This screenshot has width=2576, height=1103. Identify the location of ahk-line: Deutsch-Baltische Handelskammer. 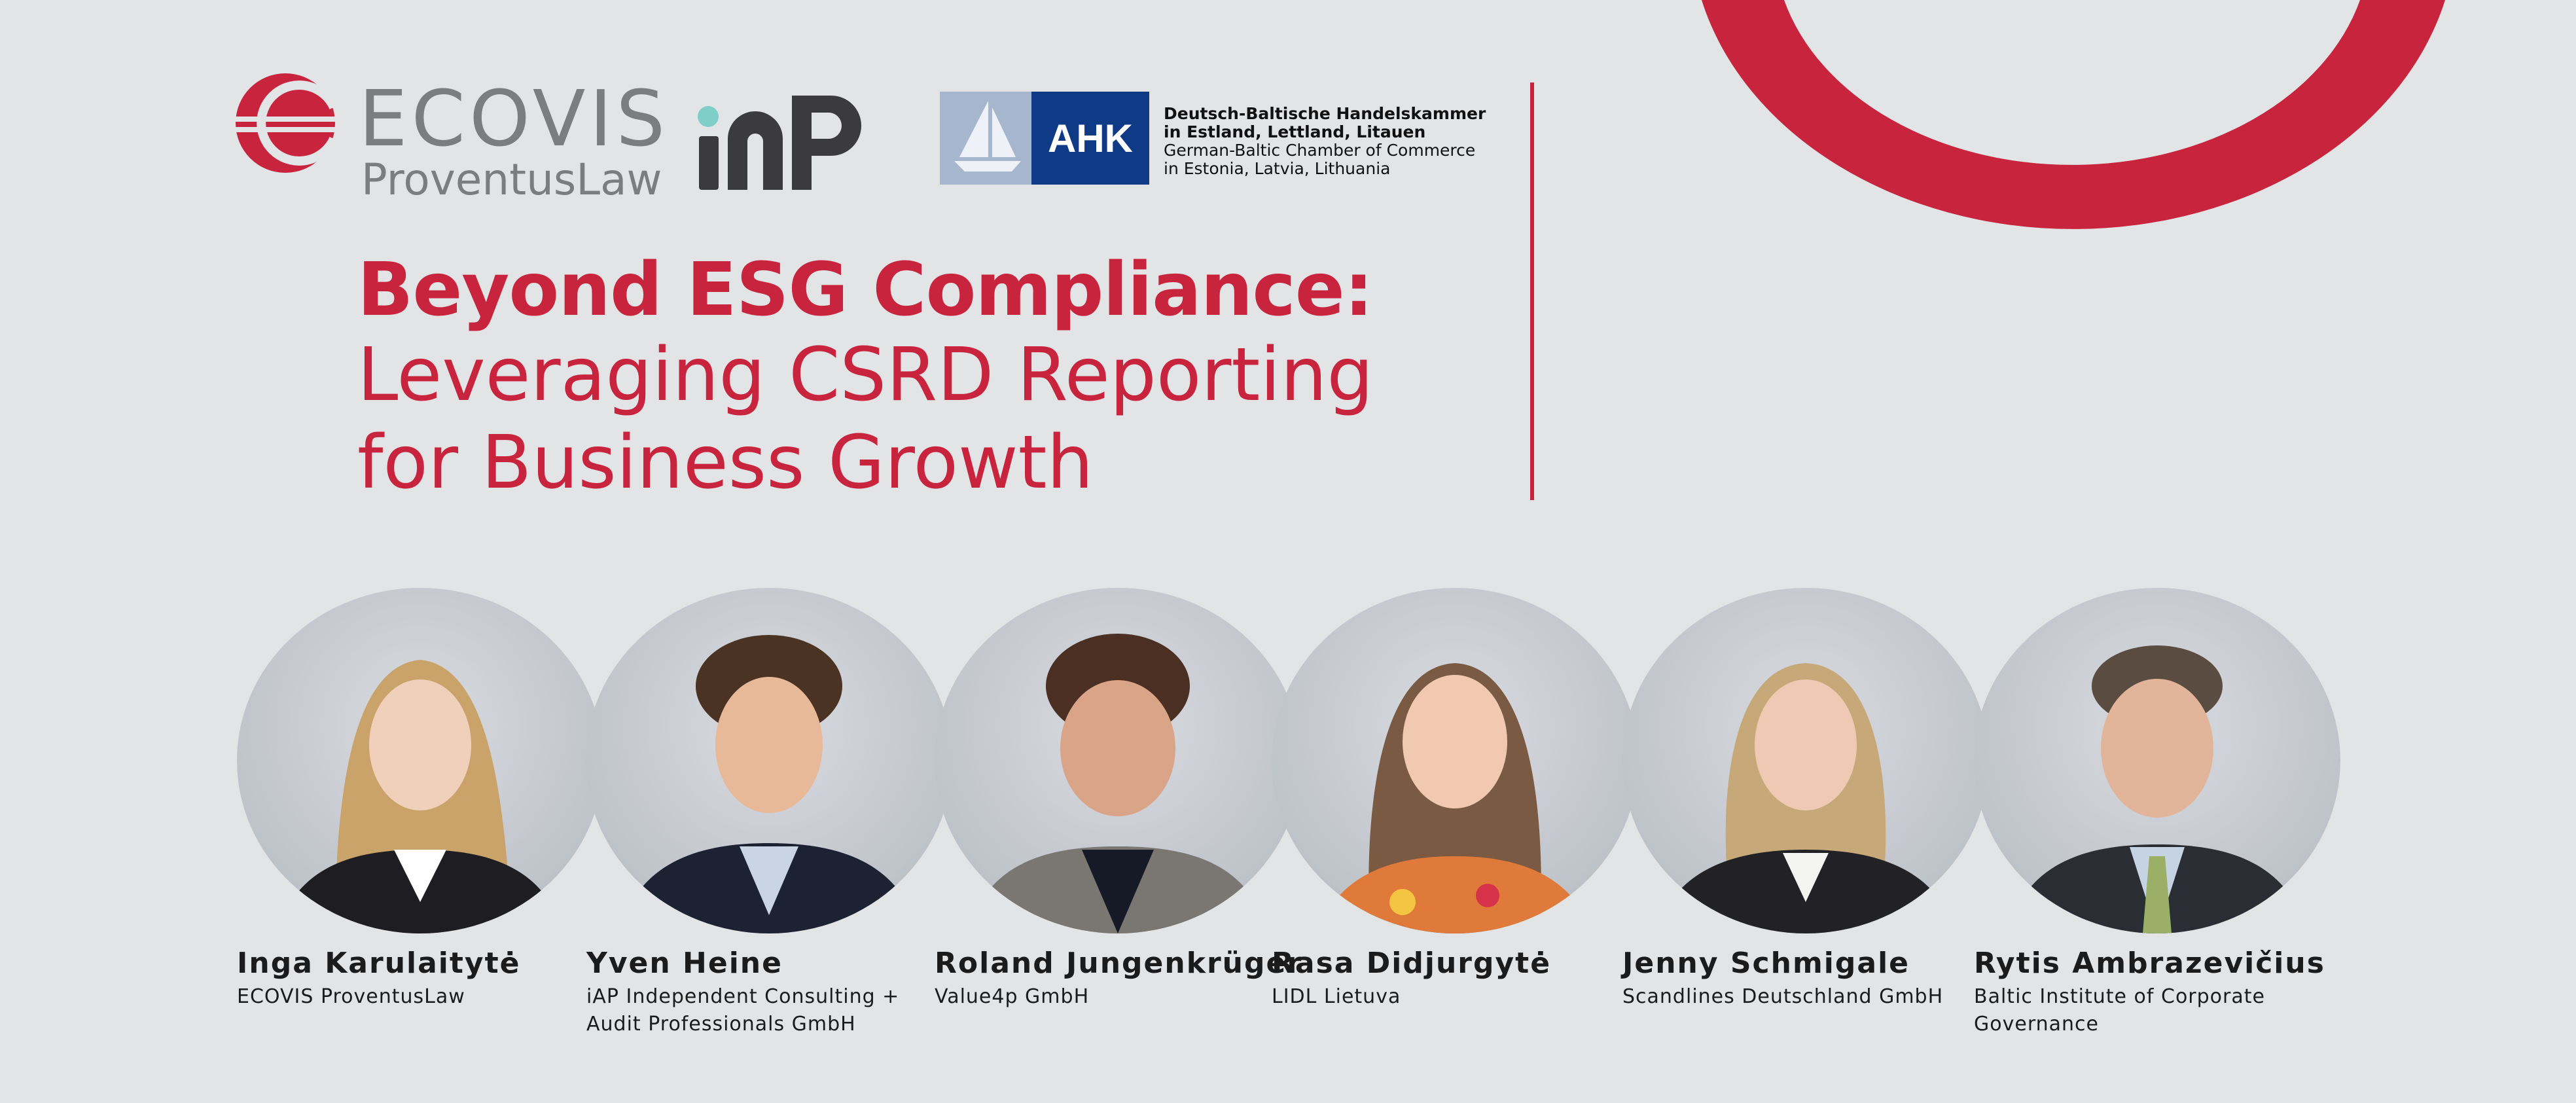
(1325, 113).